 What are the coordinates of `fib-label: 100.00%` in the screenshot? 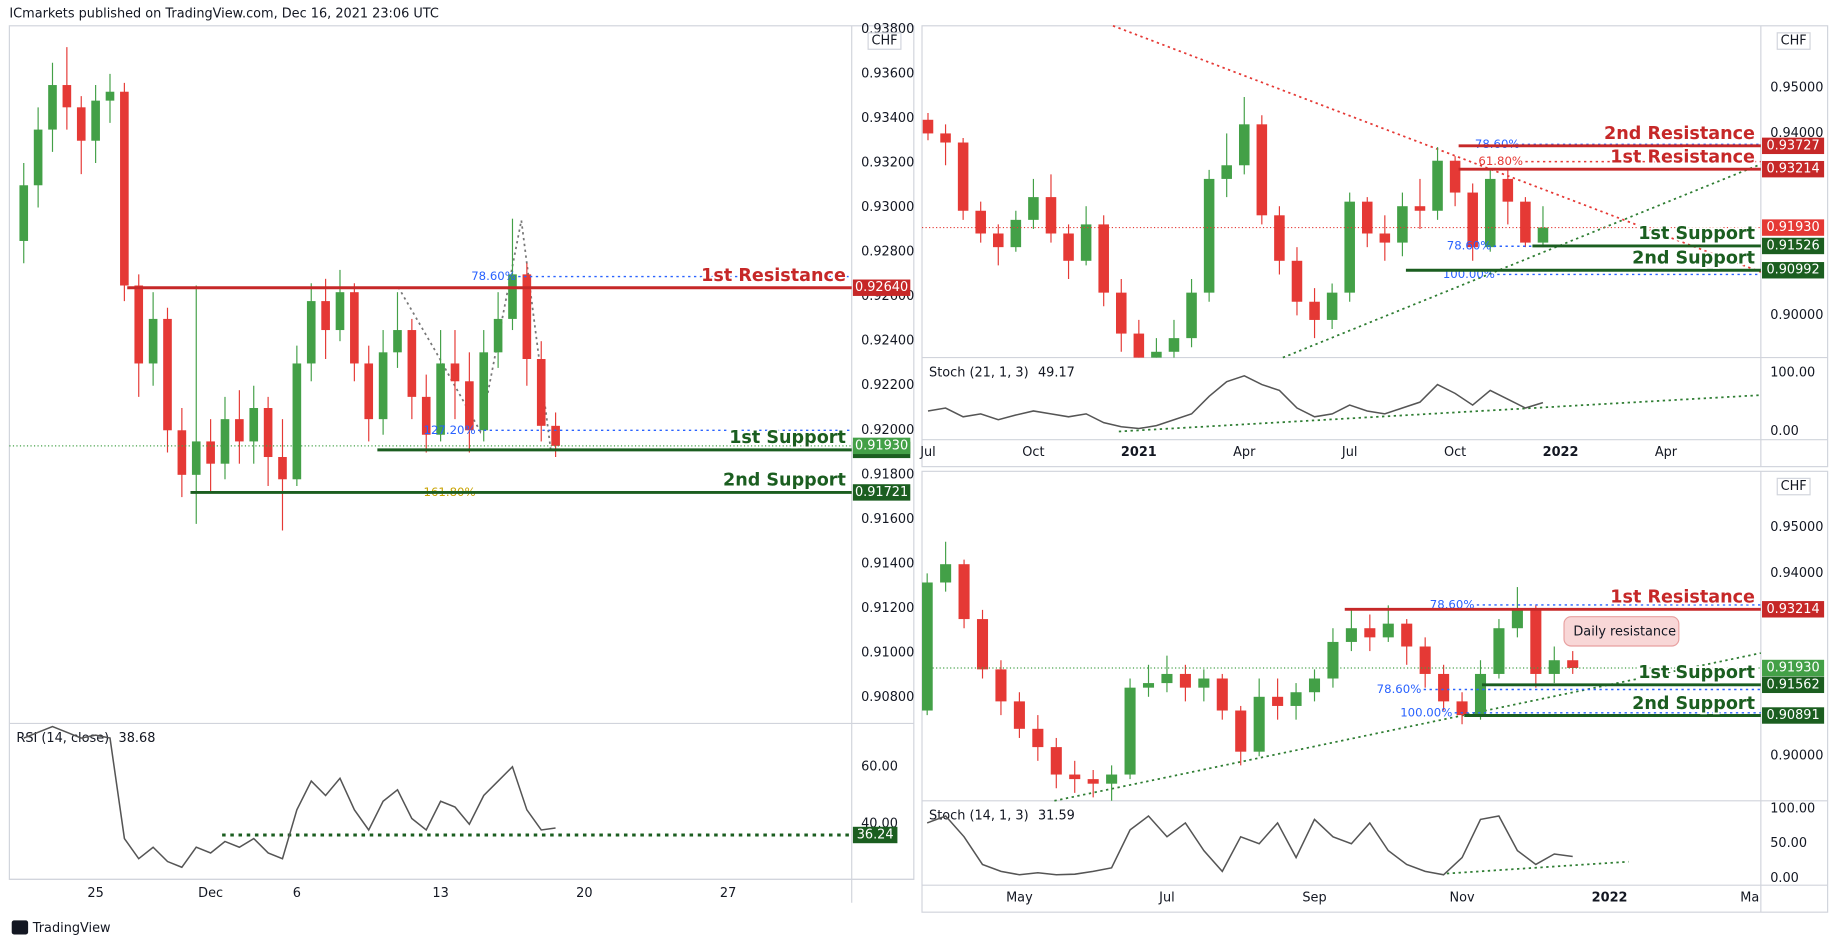 It's located at (1426, 712).